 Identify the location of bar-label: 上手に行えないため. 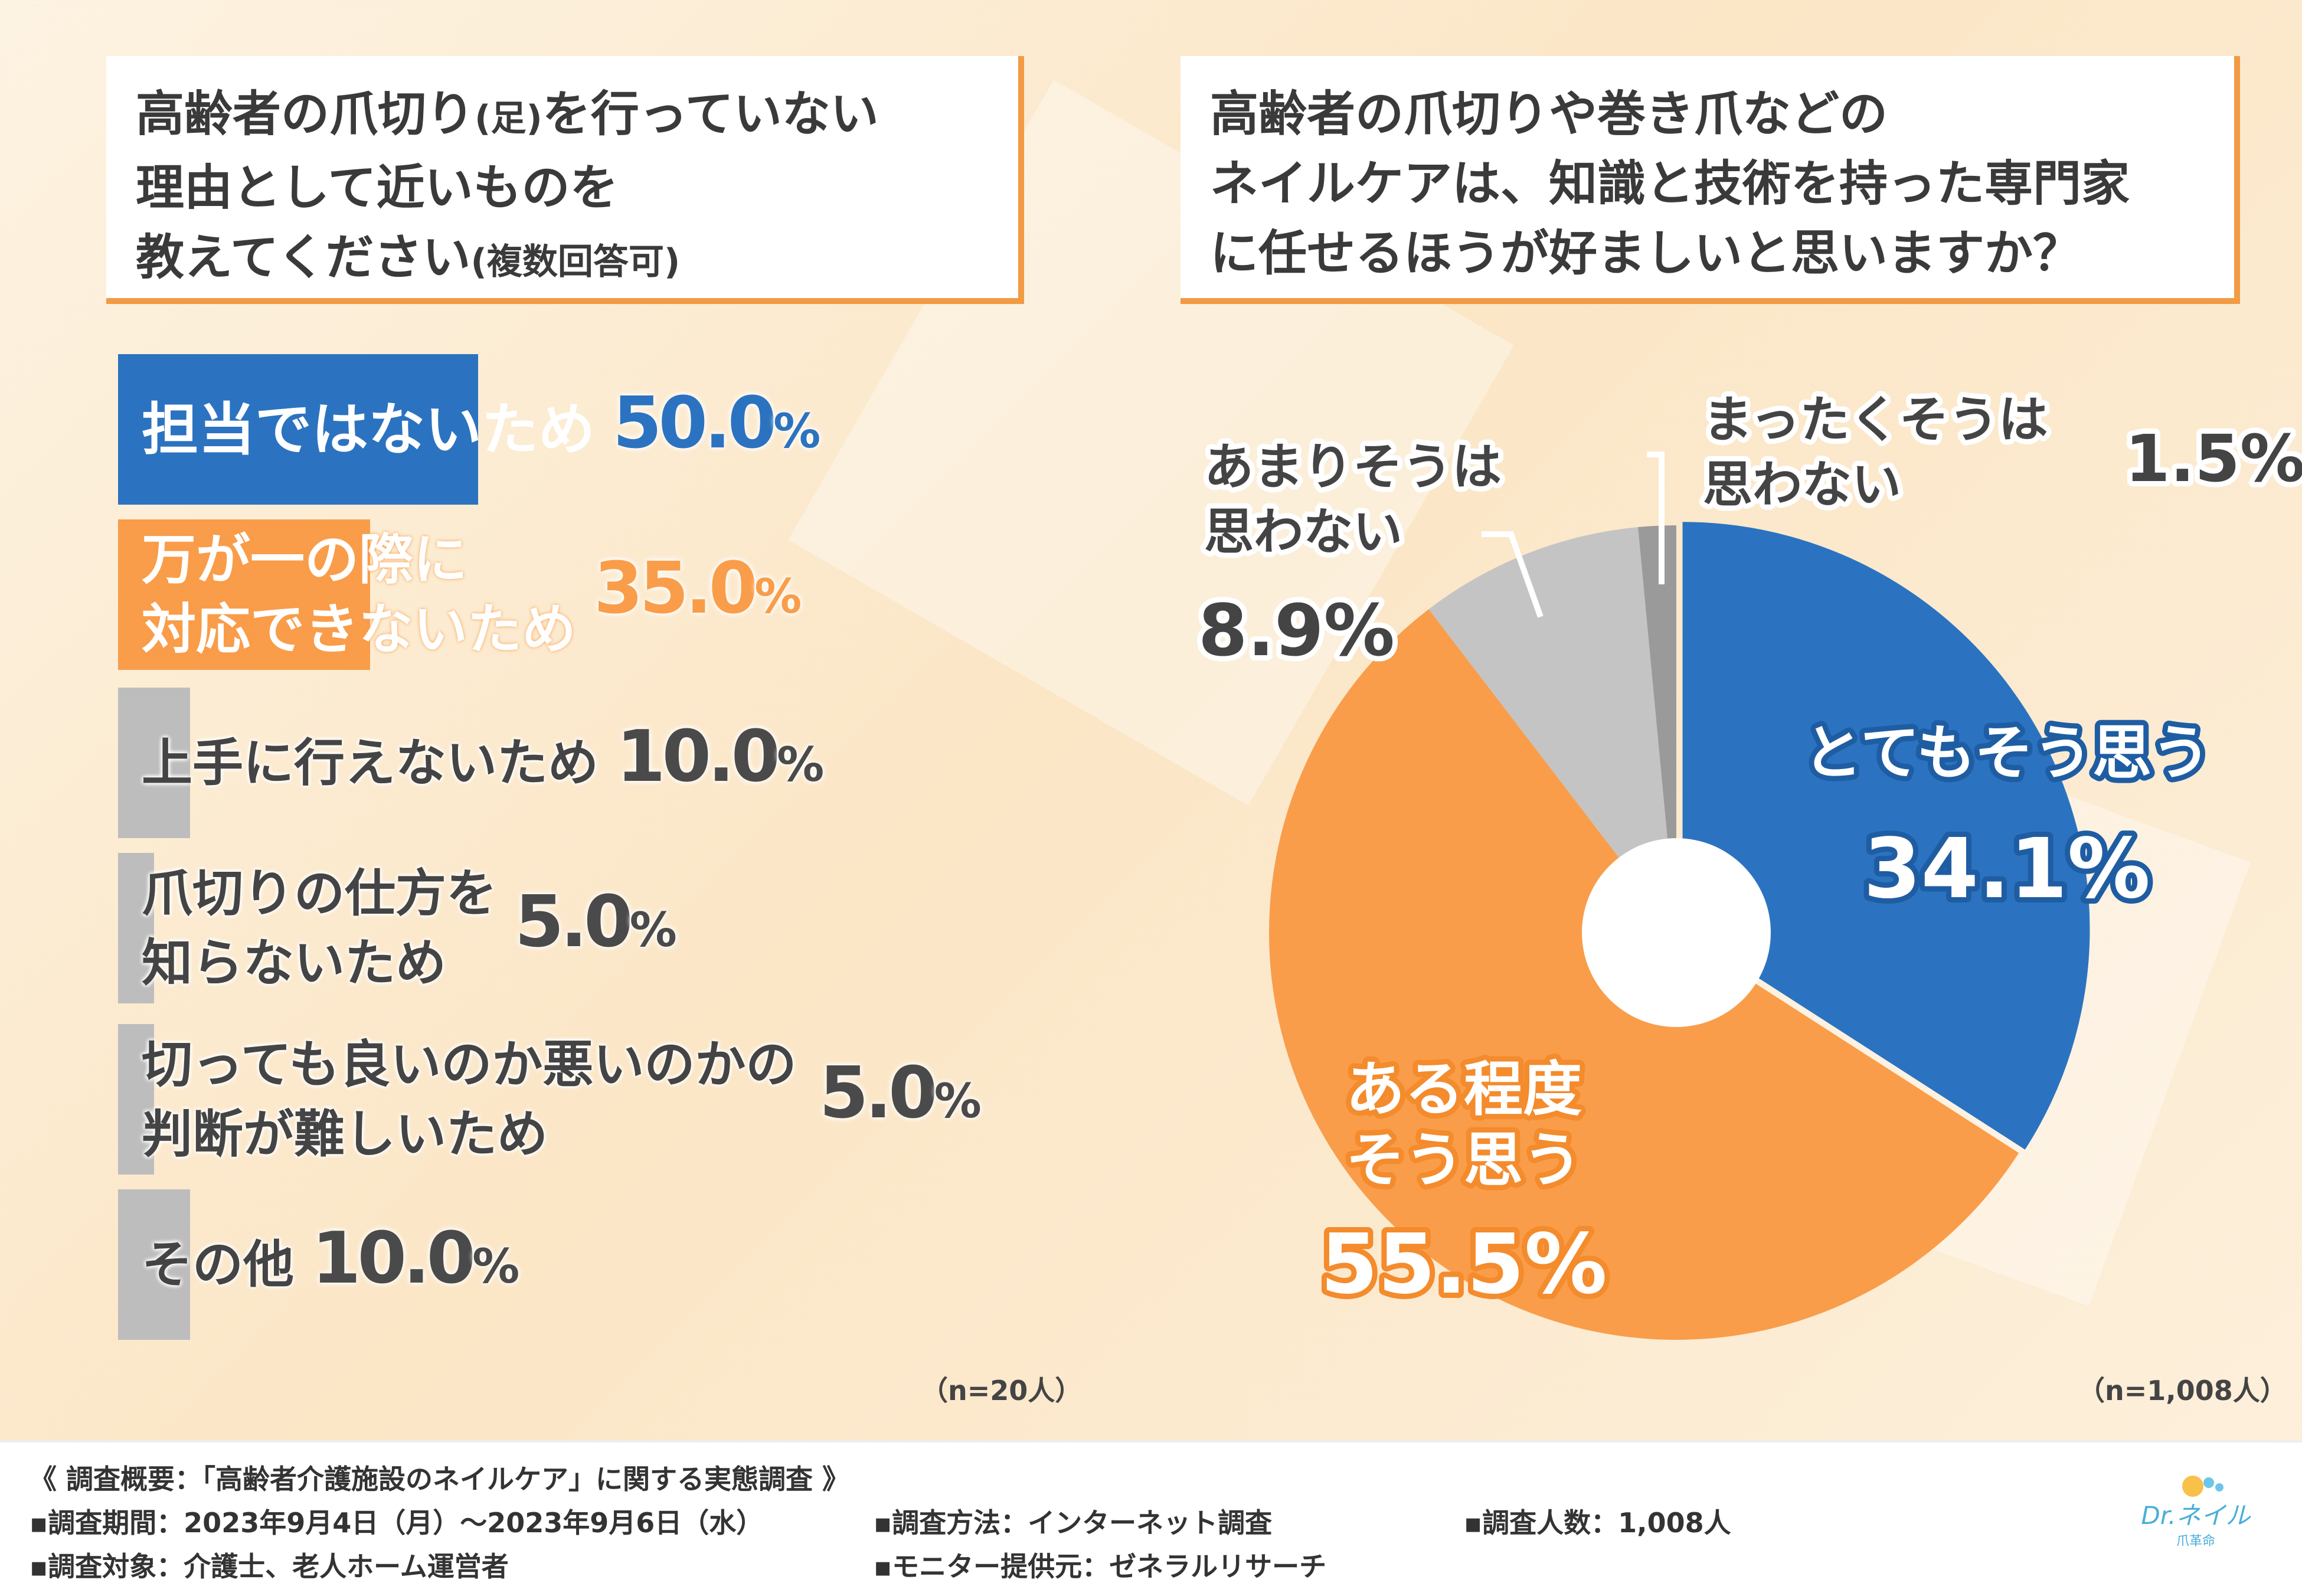
(370, 763).